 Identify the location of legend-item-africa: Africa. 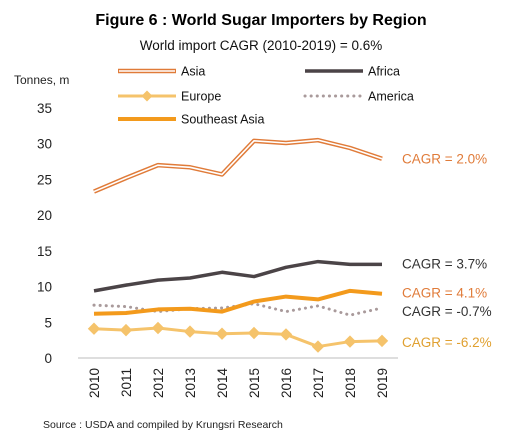
(352, 72).